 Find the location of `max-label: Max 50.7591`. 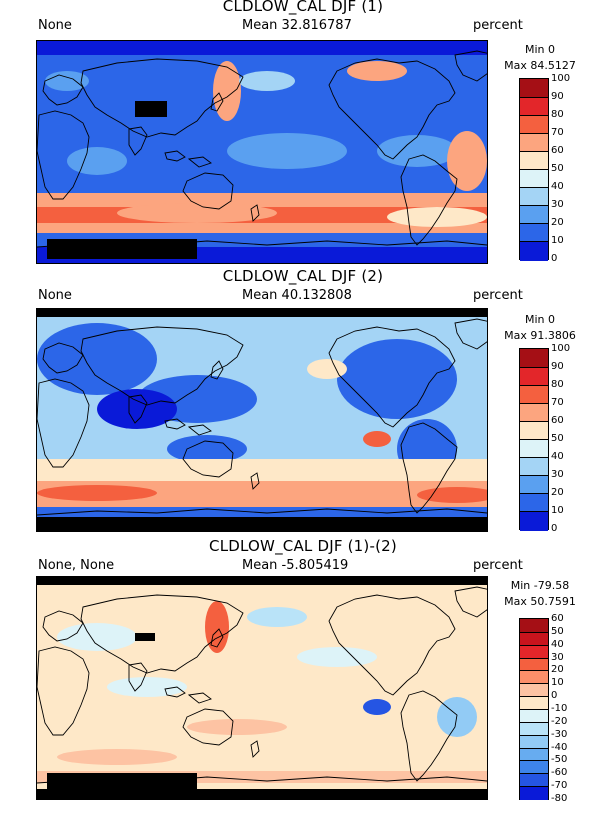

max-label: Max 50.7591 is located at coordinates (540, 601).